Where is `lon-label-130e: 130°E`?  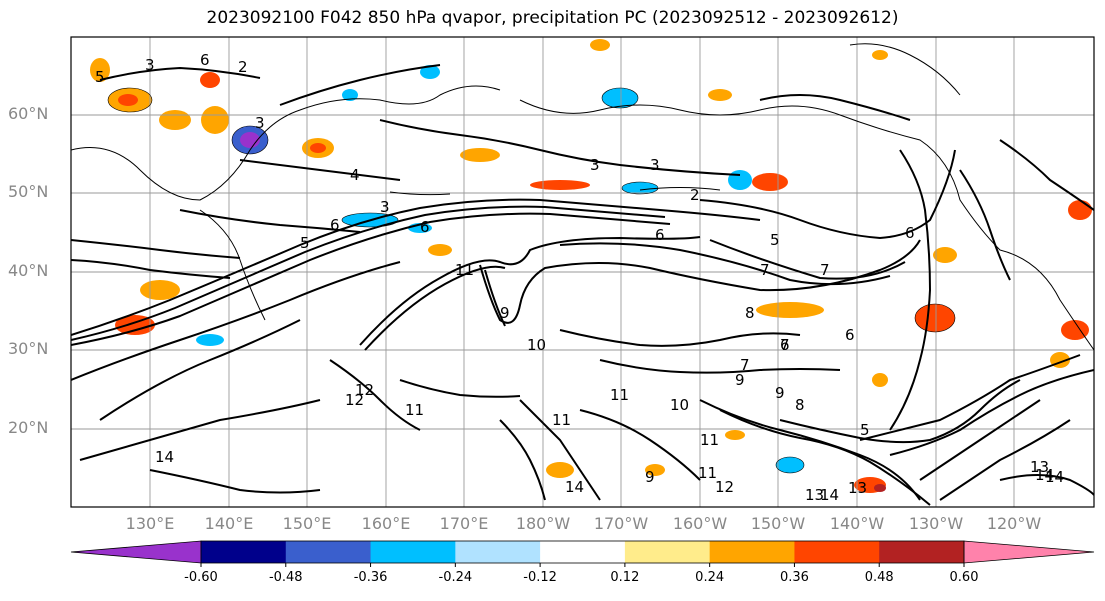 lon-label-130e: 130°E is located at coordinates (150, 523).